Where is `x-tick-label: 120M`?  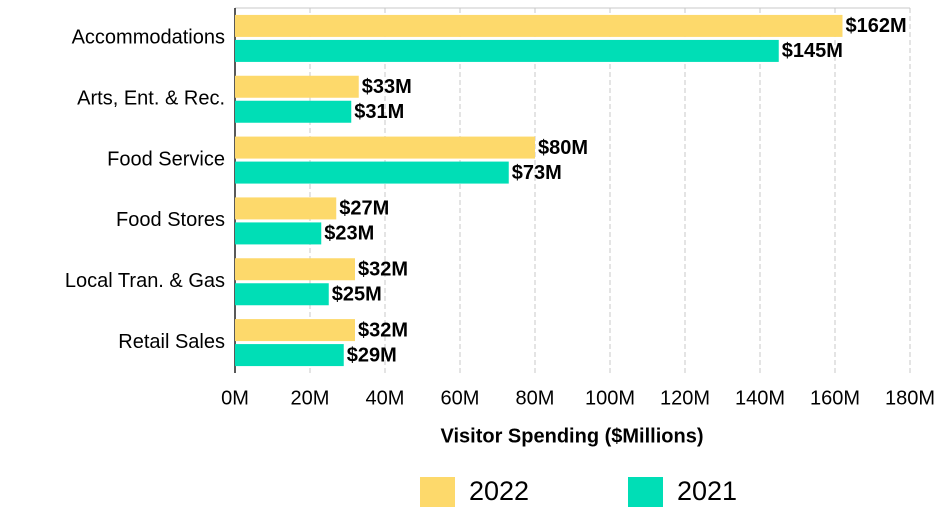 x-tick-label: 120M is located at coordinates (685, 398).